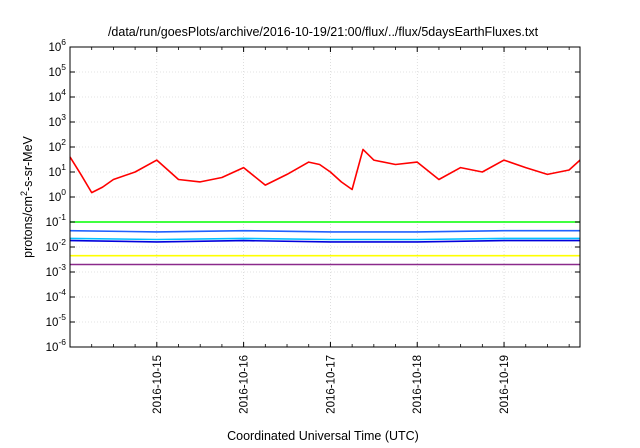 The height and width of the screenshot is (448, 640). I want to click on y-tick-label: 10⁶, so click(57, 45).